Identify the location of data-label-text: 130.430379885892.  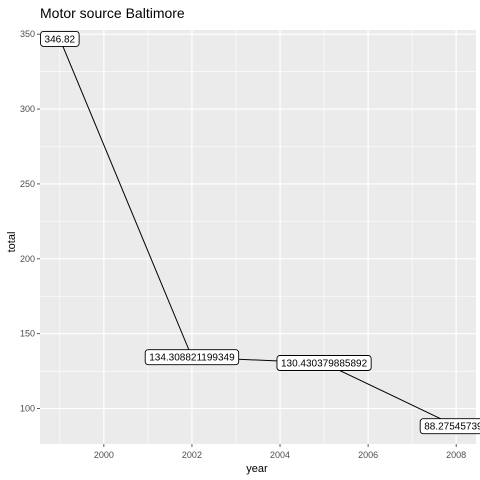
(324, 364).